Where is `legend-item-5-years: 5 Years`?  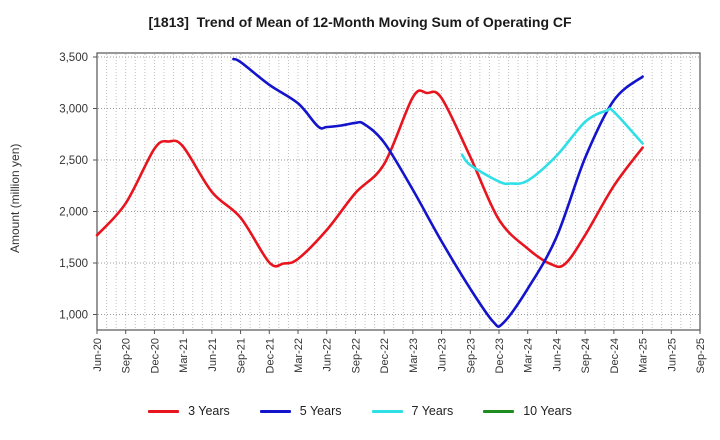 legend-item-5-years: 5 Years is located at coordinates (300, 411).